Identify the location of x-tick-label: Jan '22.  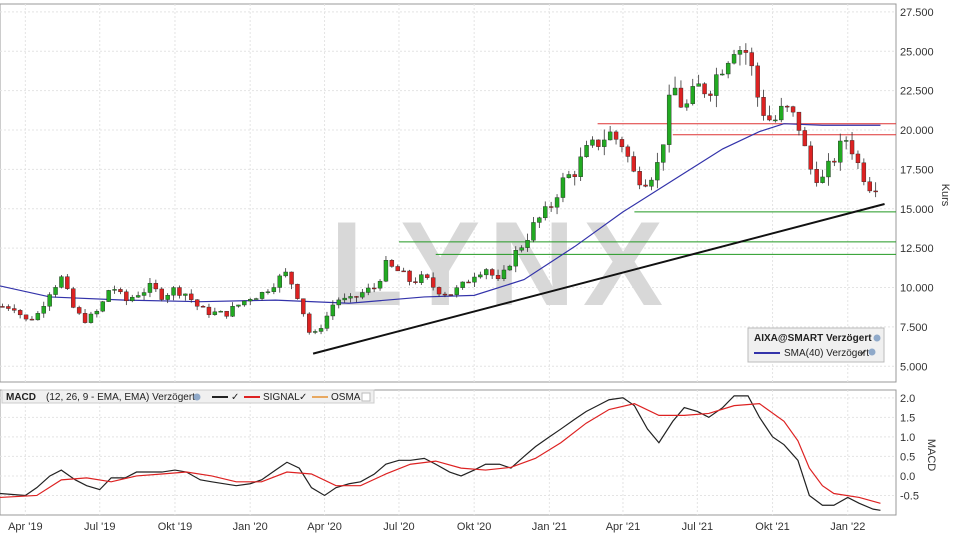
(847, 527).